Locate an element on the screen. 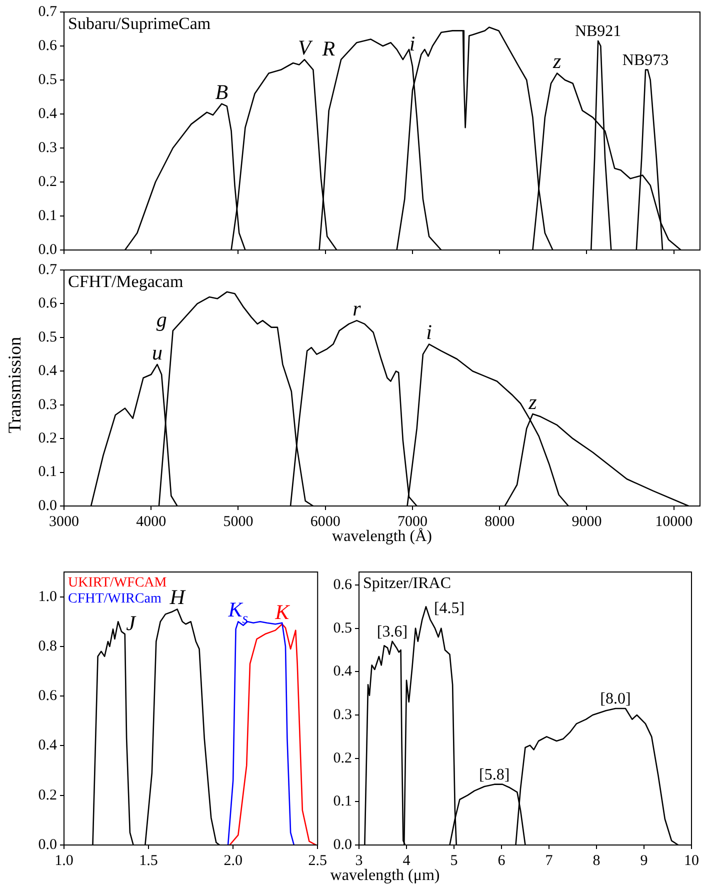  series-label: NB973 is located at coordinates (645, 60).